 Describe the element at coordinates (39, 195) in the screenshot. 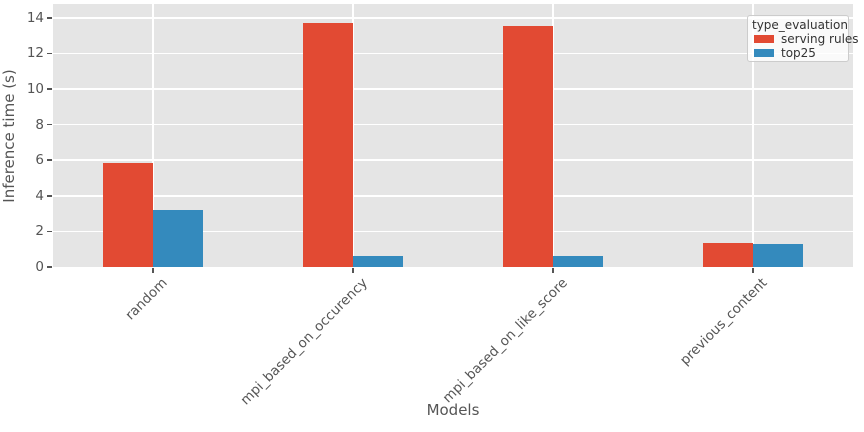

I see `y-tick-label-4: 4` at that location.